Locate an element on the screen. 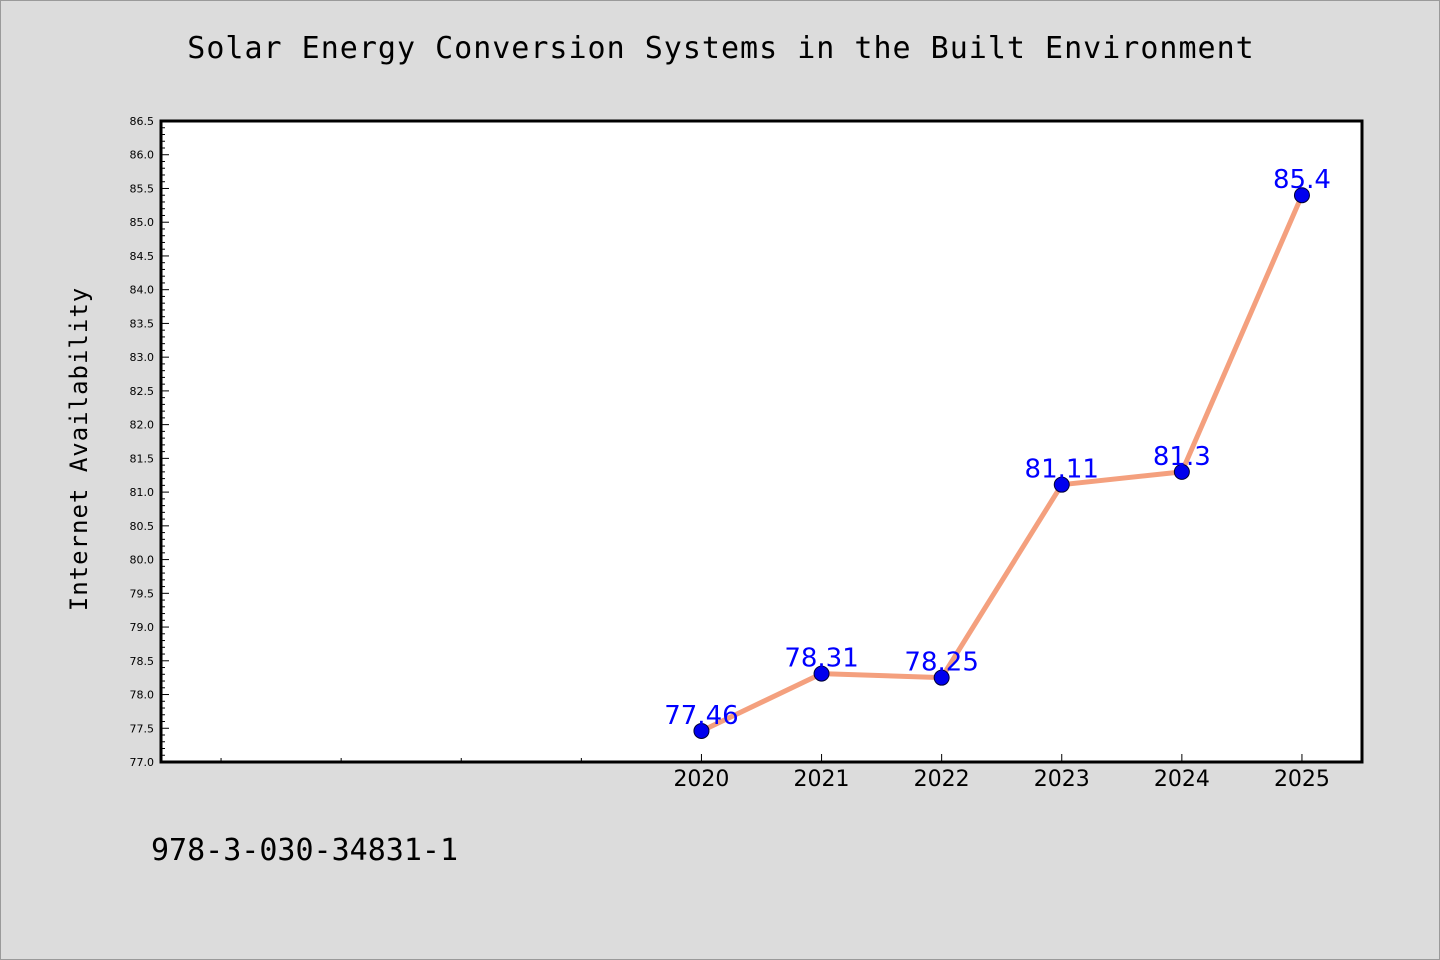  data-label: 81.3 is located at coordinates (1182, 457).